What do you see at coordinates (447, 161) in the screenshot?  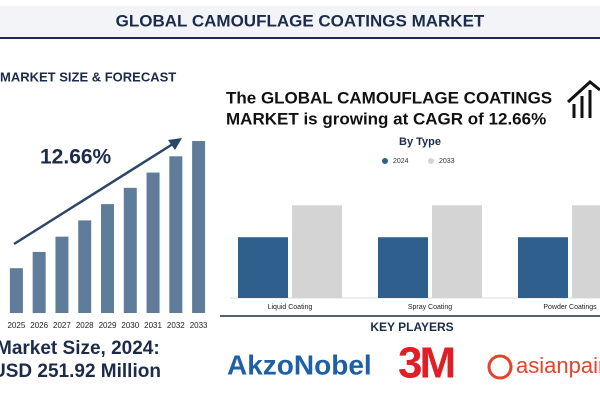 I see `legend-label: 2033` at bounding box center [447, 161].